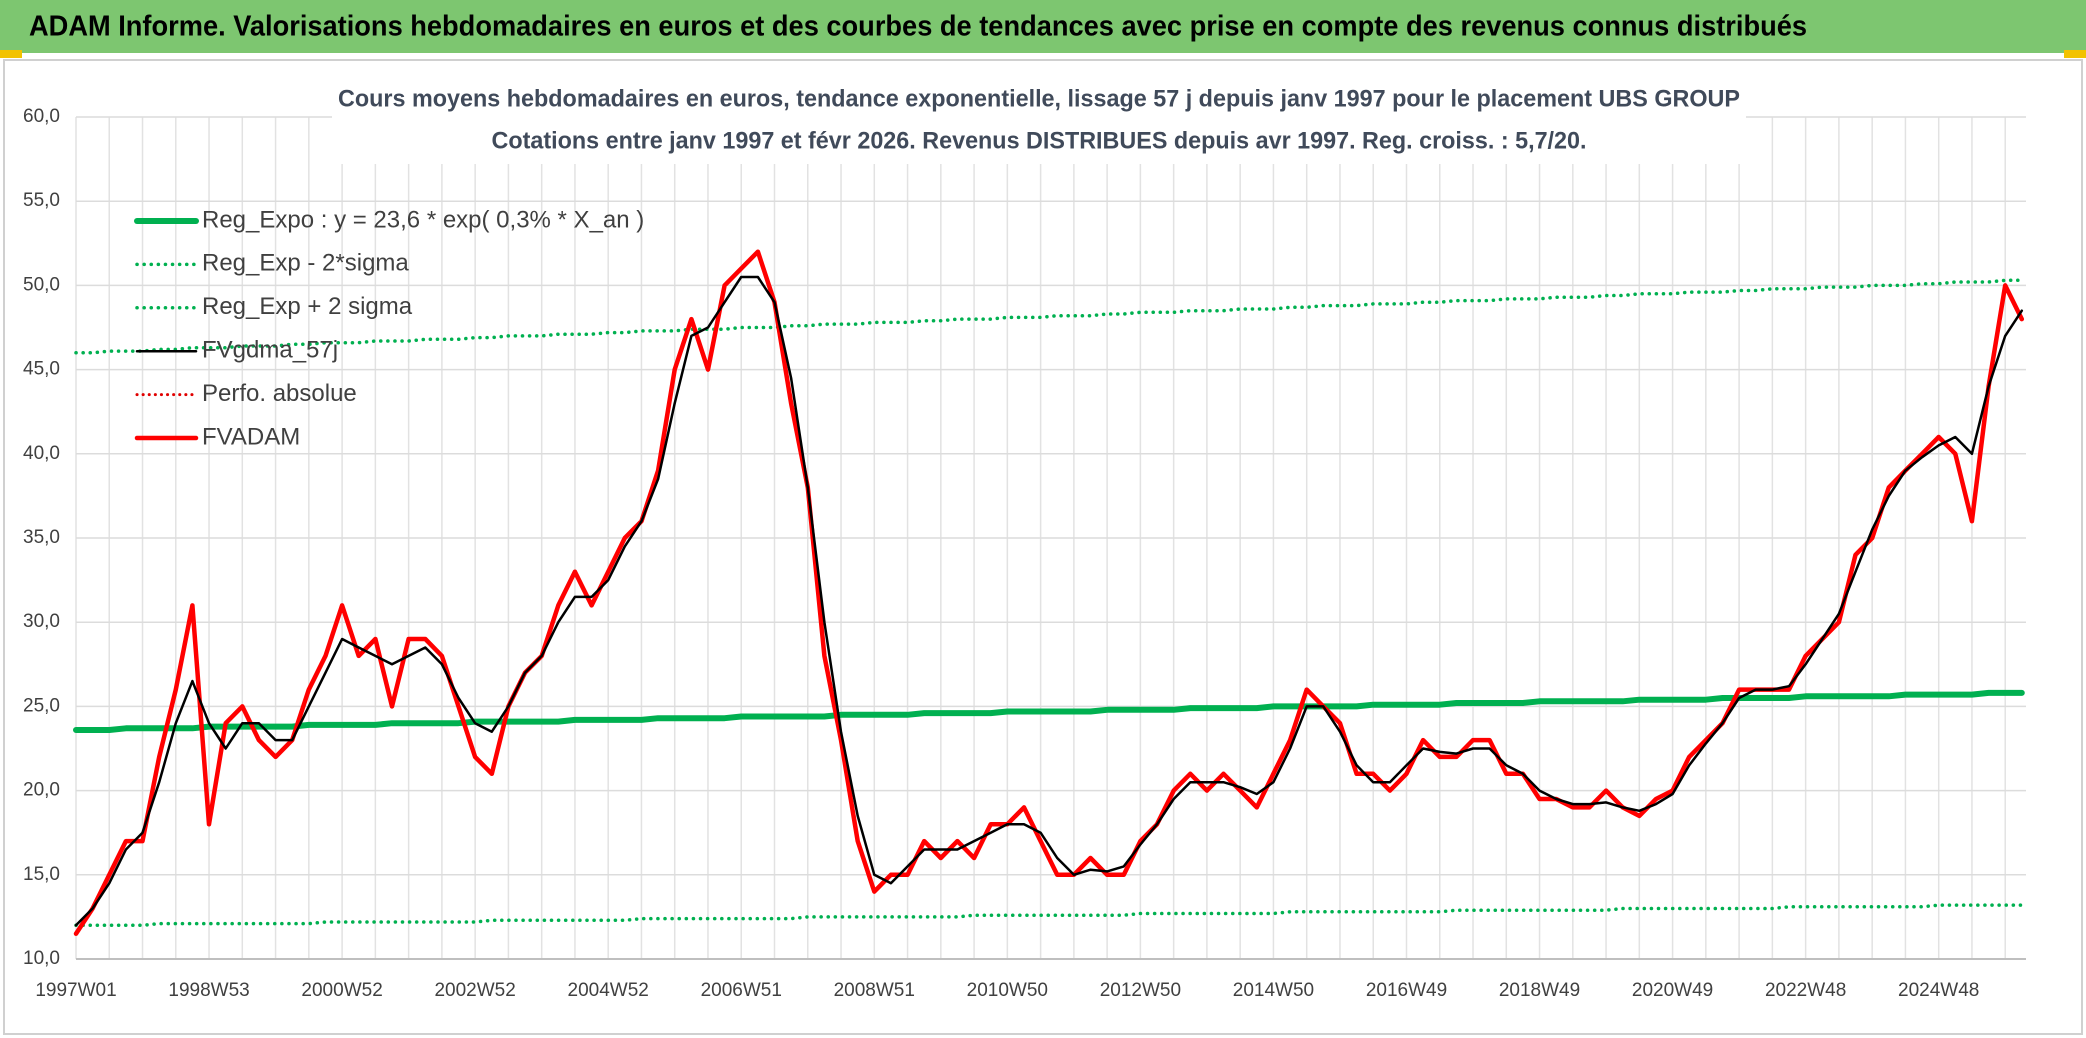  What do you see at coordinates (1406, 990) in the screenshot?
I see `x-tick-label: 2016W49` at bounding box center [1406, 990].